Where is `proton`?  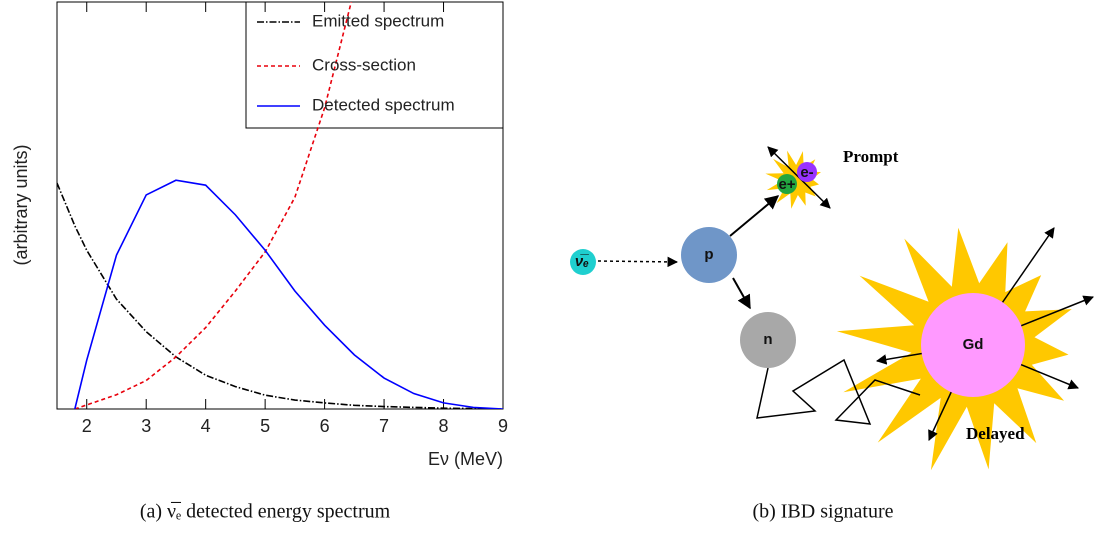
proton is located at coordinates (709, 255).